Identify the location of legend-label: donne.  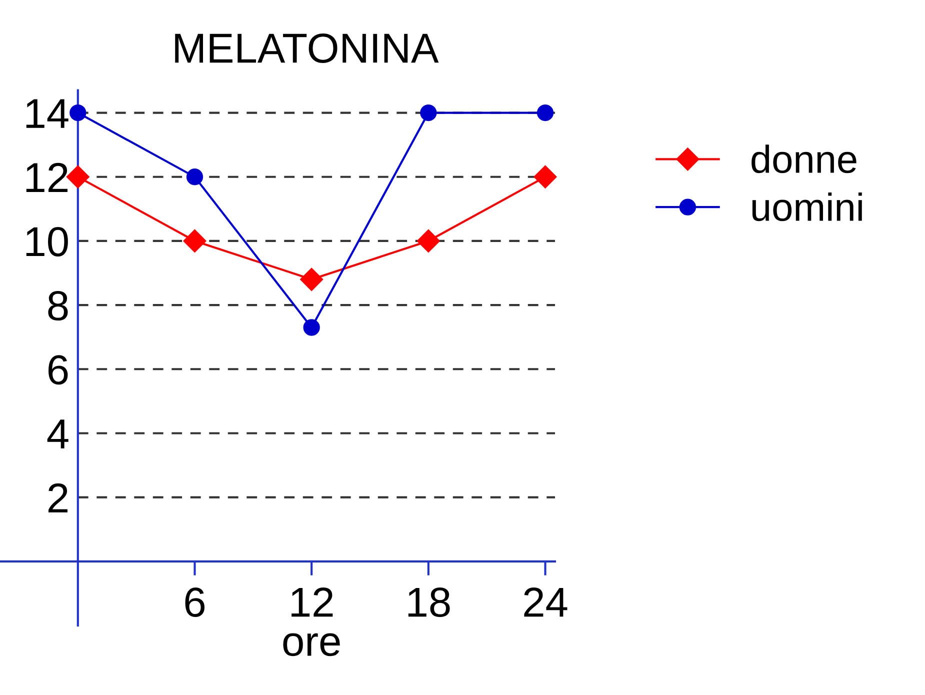
(804, 159).